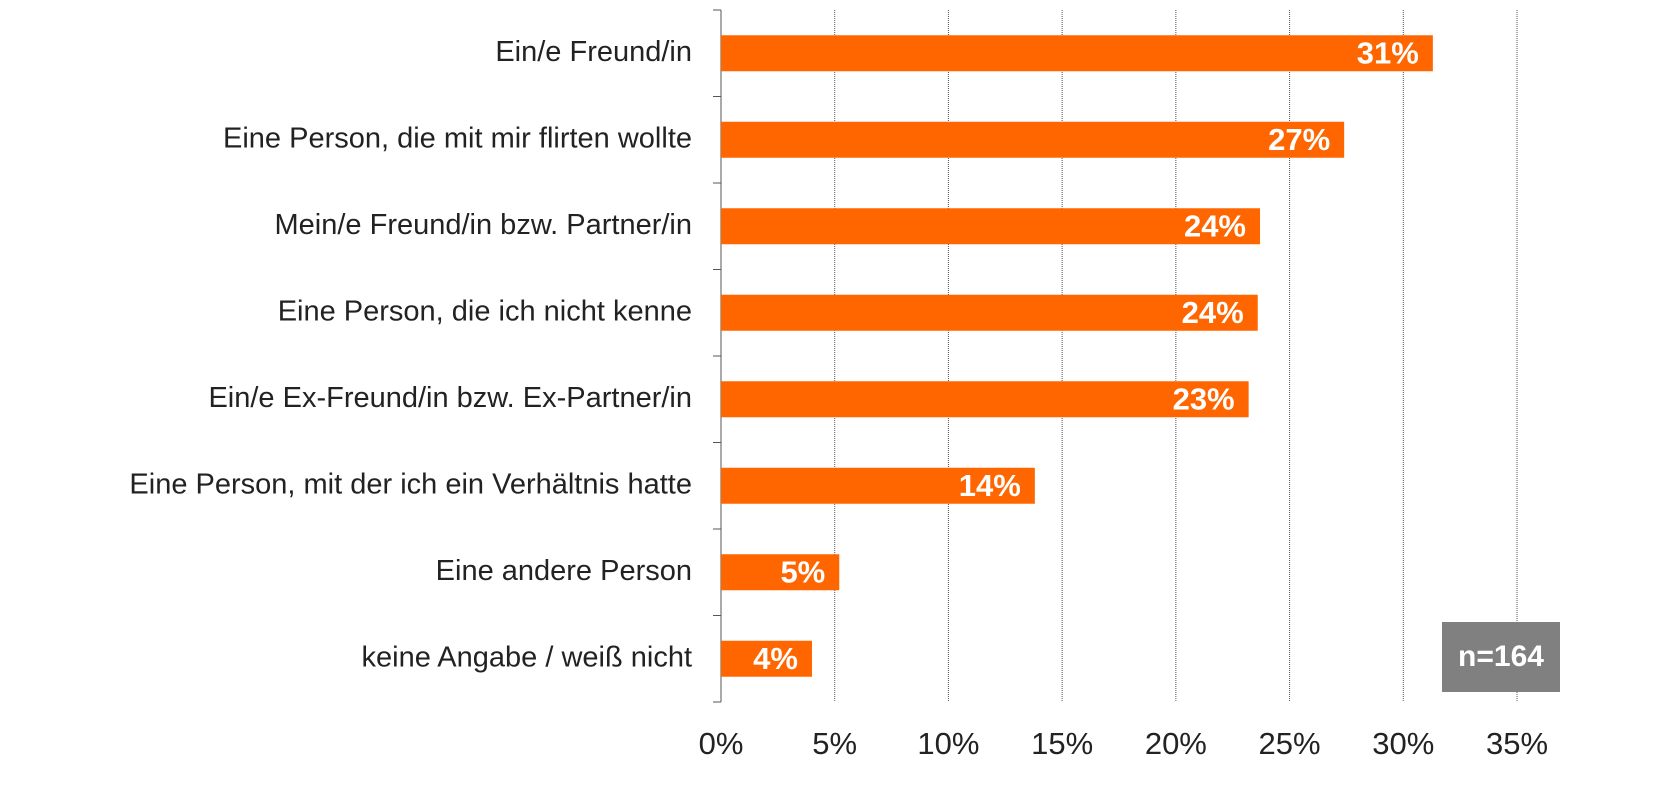 This screenshot has width=1679, height=812. What do you see at coordinates (1517, 743) in the screenshot?
I see `x-tick-label: 35%` at bounding box center [1517, 743].